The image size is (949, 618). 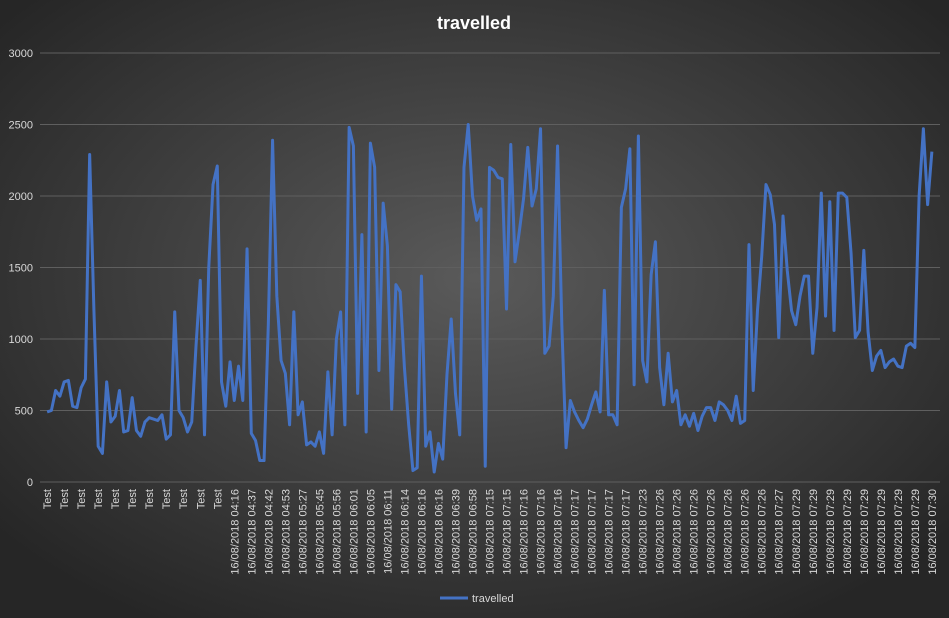 I want to click on y-tick-label: 3000, so click(x=21, y=54).